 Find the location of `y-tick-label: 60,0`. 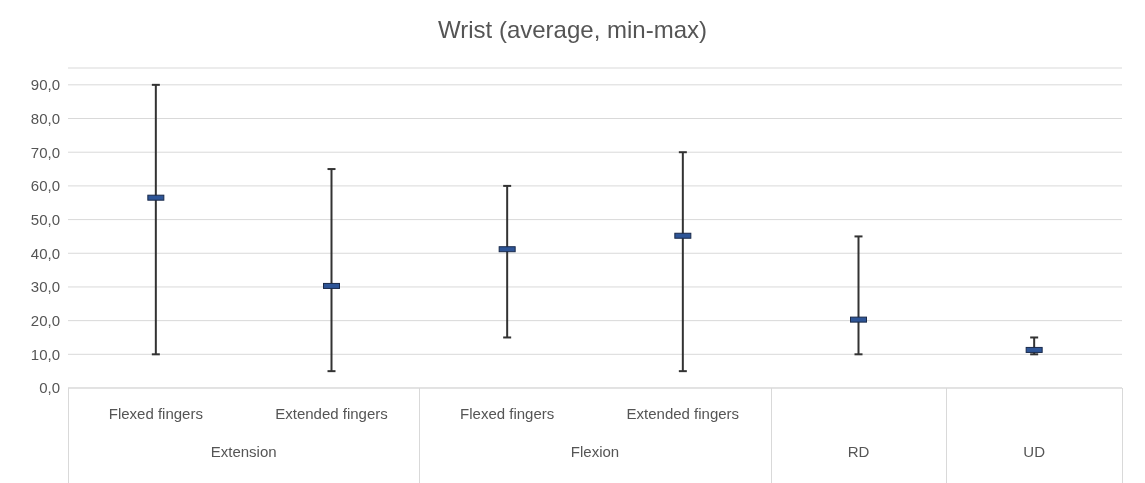

y-tick-label: 60,0 is located at coordinates (45, 186).